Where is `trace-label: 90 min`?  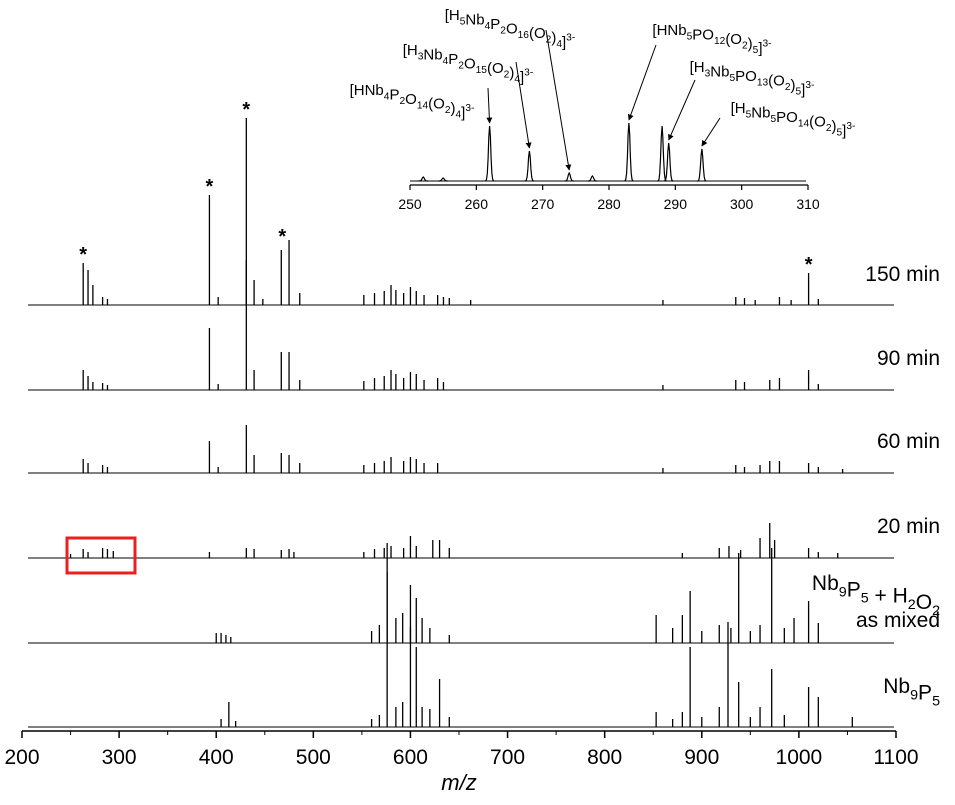
trace-label: 90 min is located at coordinates (908, 358).